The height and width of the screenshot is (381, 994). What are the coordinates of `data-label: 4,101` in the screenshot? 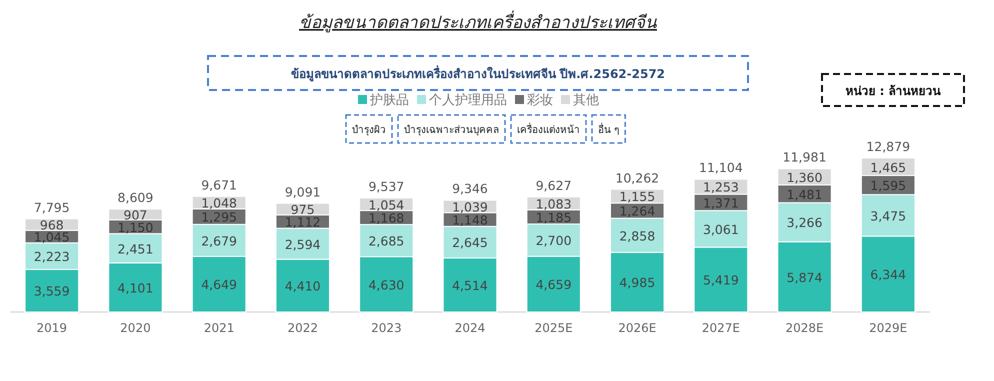 It's located at (136, 288).